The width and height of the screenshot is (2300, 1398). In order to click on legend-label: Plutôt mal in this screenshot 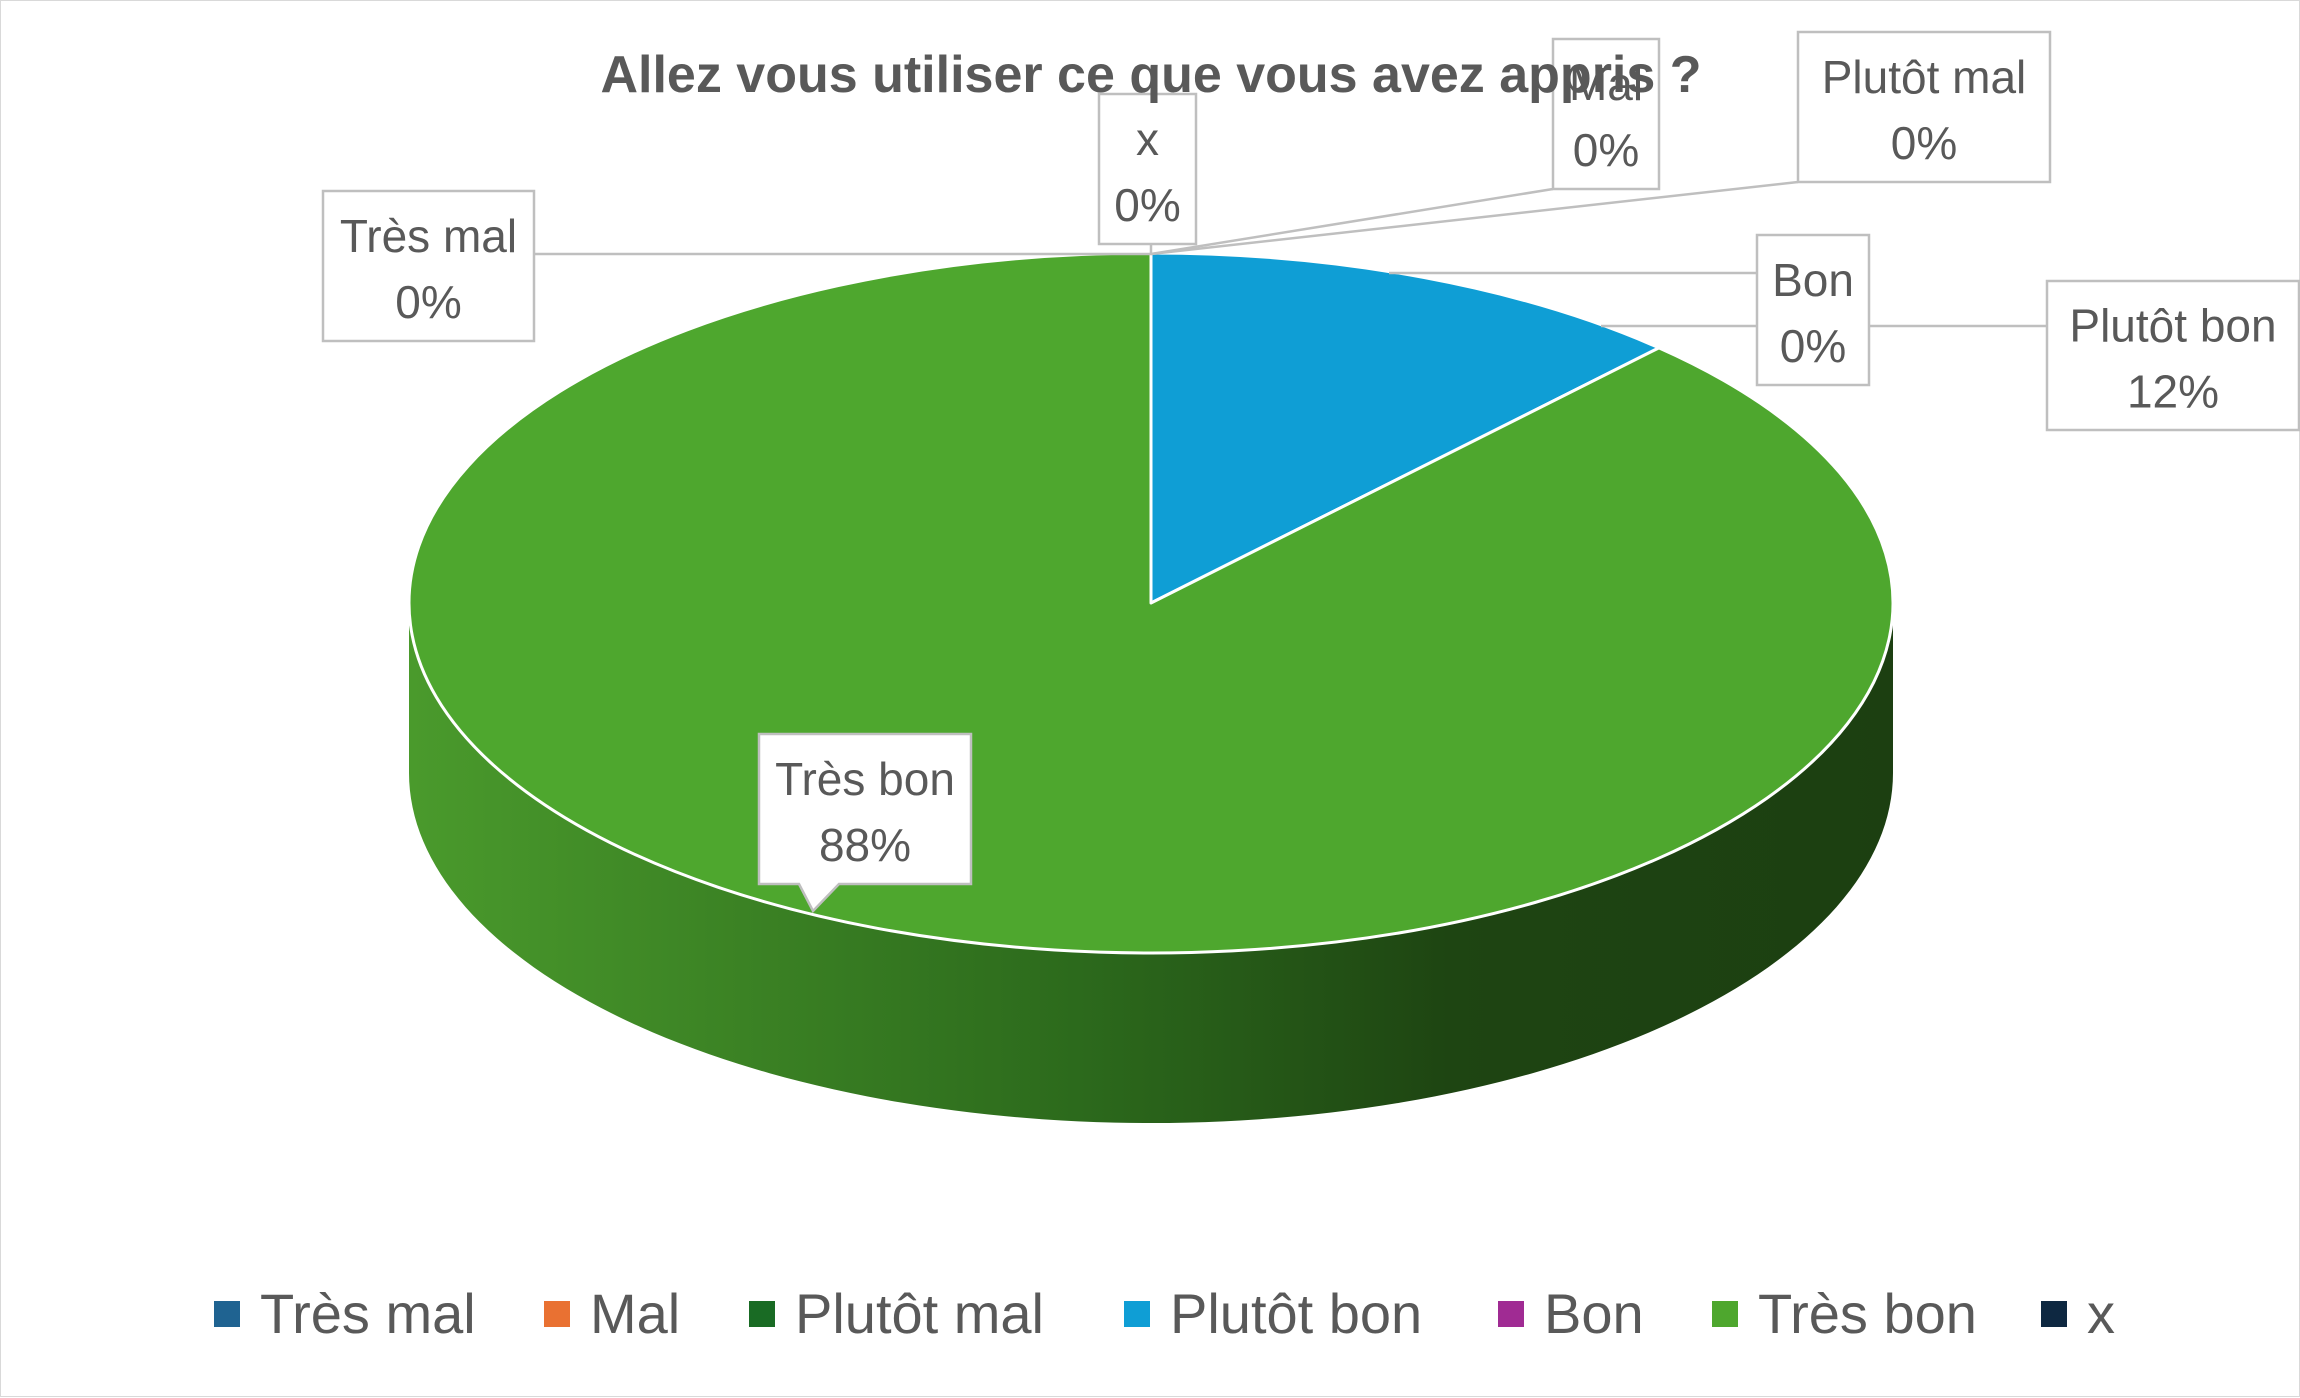, I will do `click(919, 1313)`.